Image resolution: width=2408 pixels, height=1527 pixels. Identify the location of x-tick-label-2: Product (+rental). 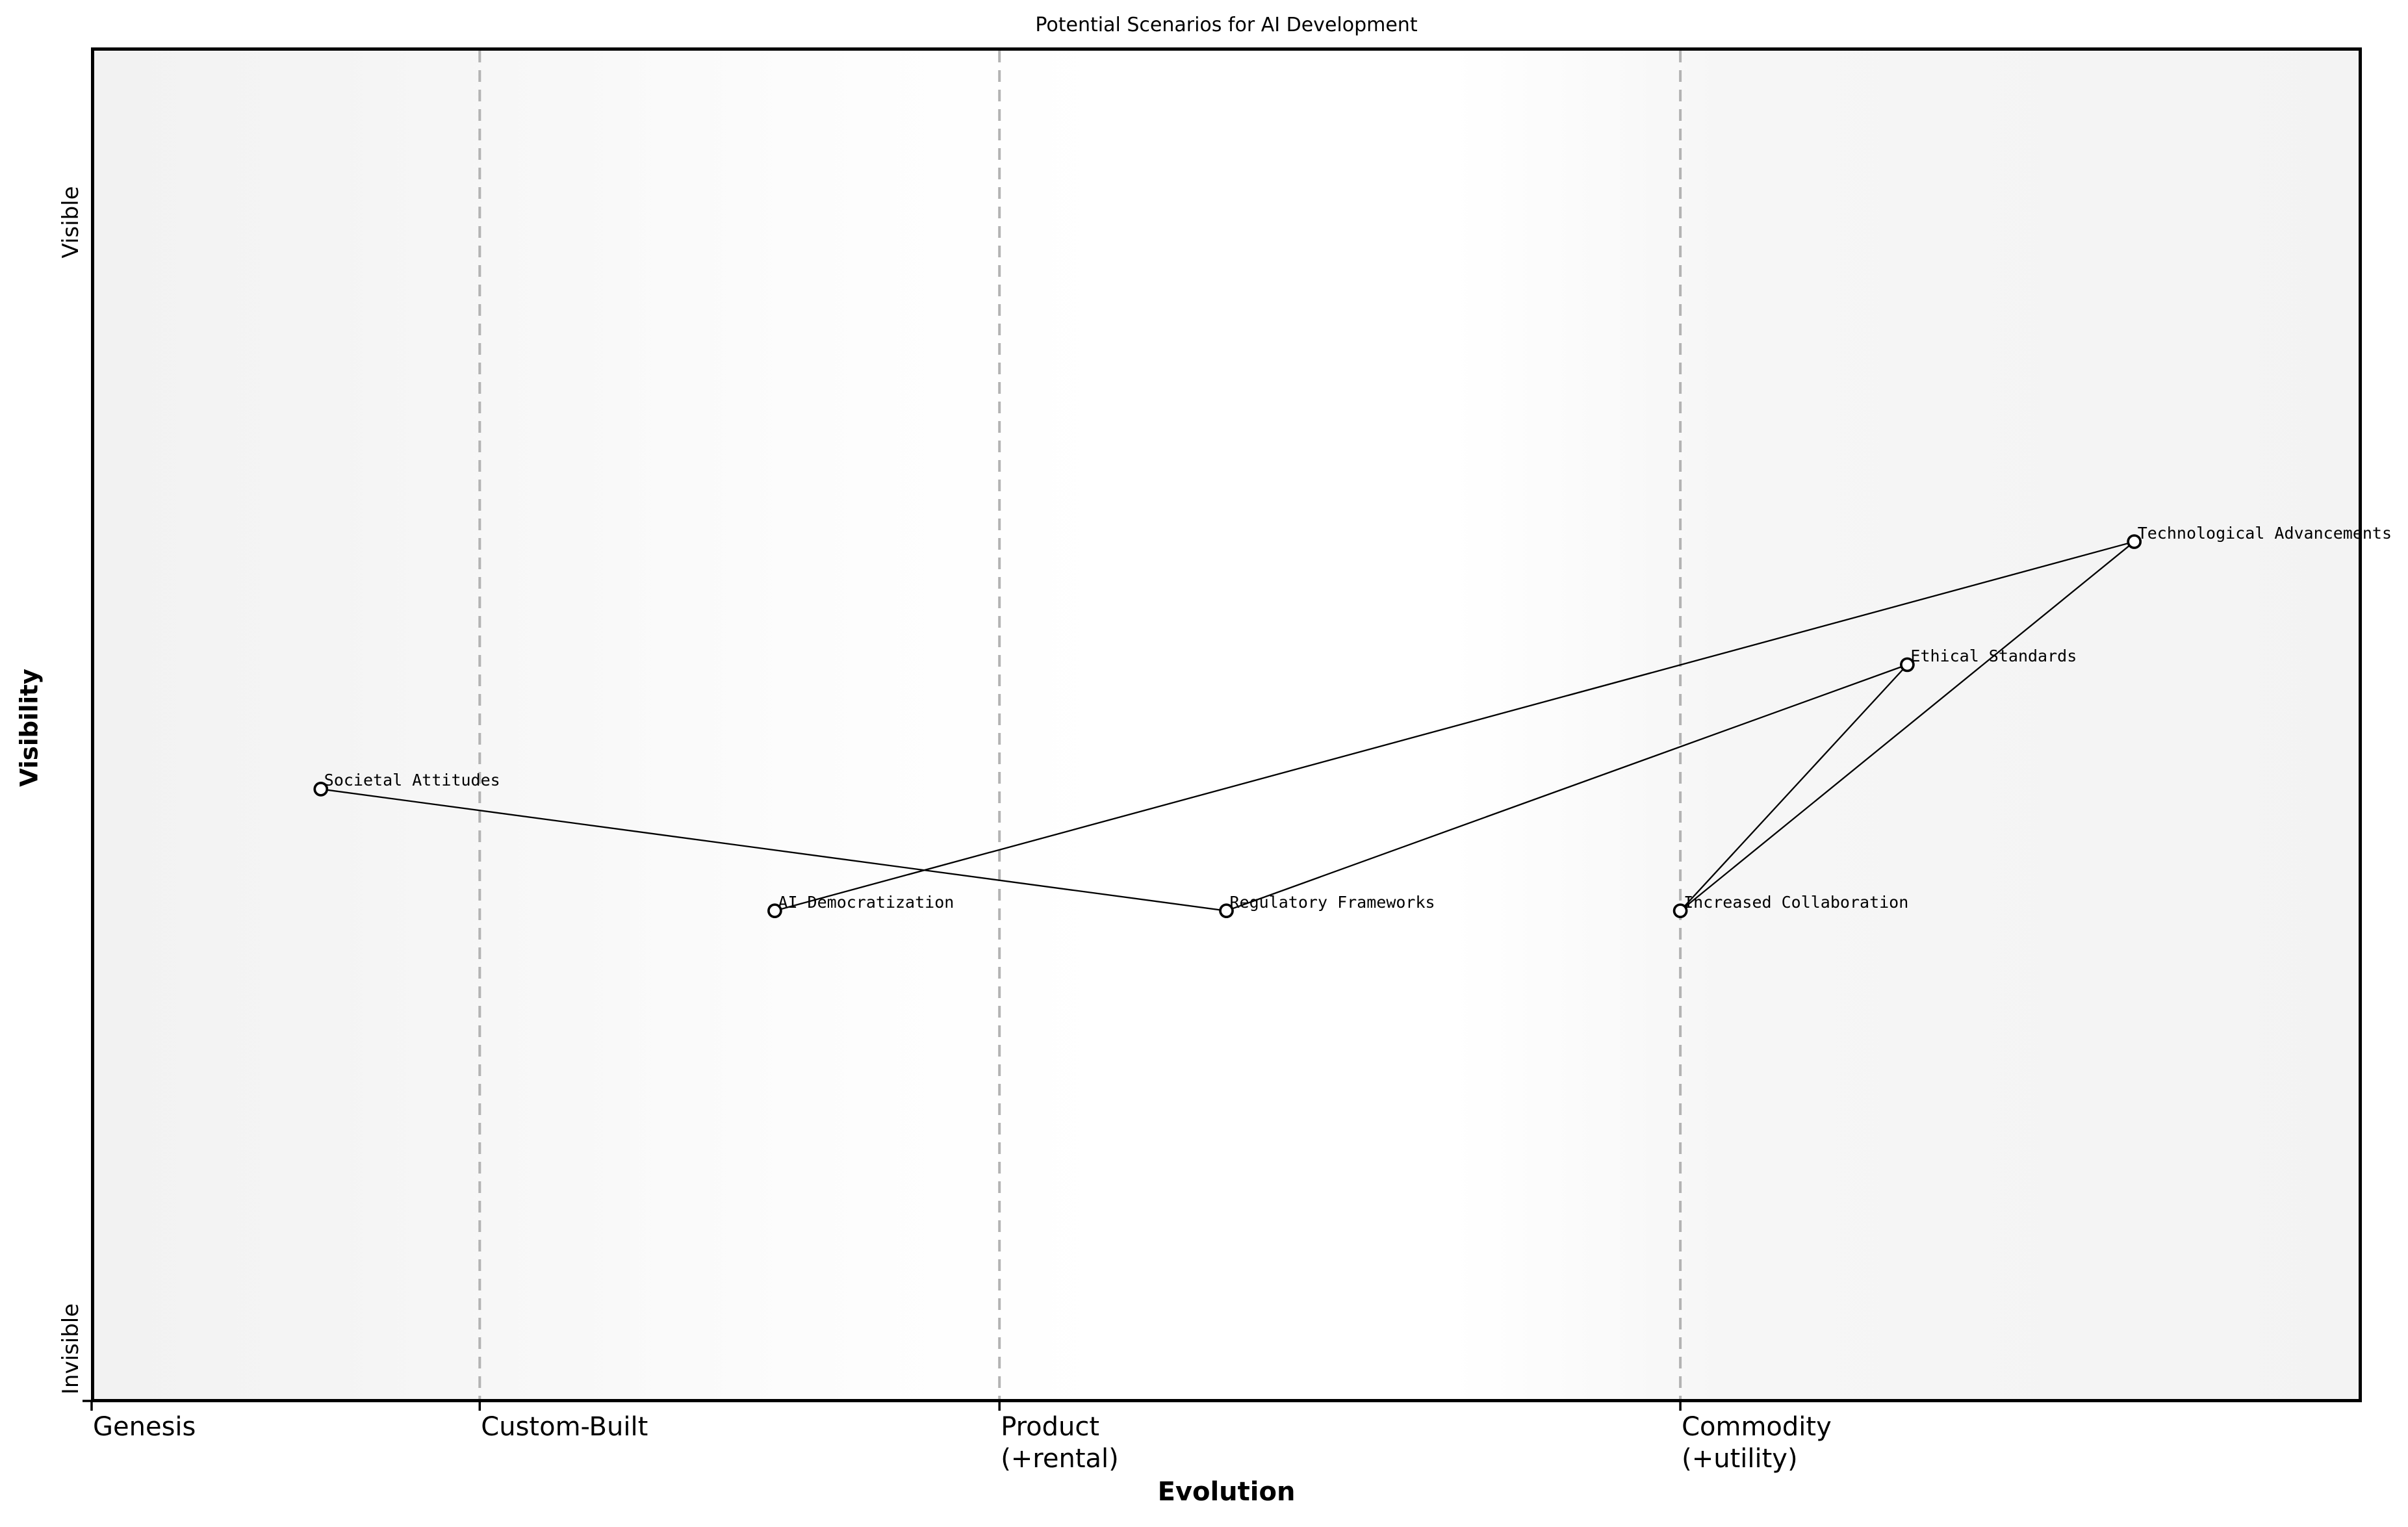
(1060, 1443).